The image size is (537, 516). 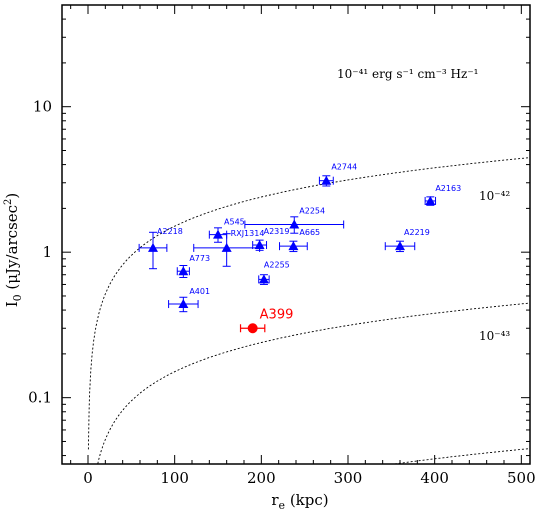 I want to click on point-label: A401, so click(x=199, y=291).